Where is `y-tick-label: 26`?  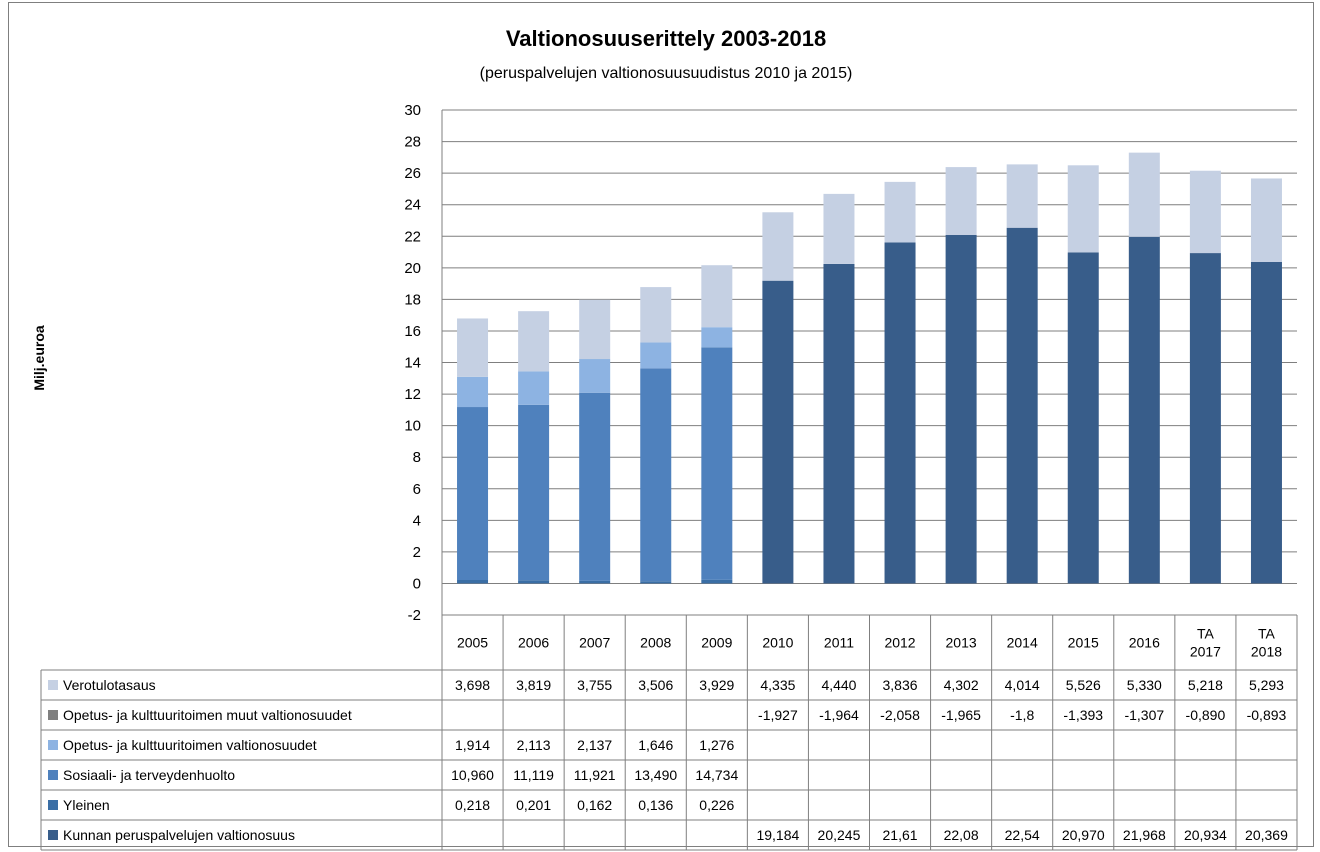
y-tick-label: 26 is located at coordinates (412, 173).